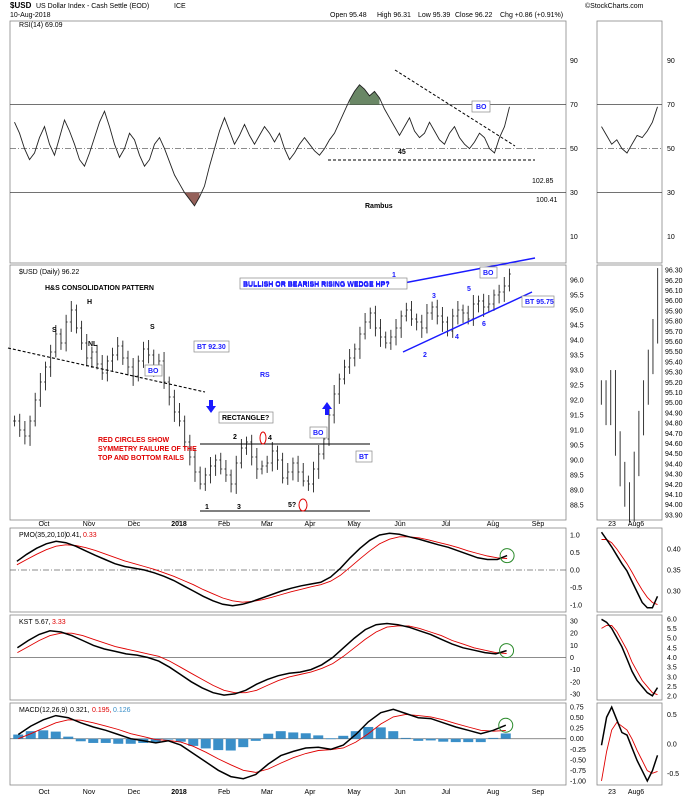 The height and width of the screenshot is (800, 696). What do you see at coordinates (674, 454) in the screenshot?
I see `price-inset-tick-94.50: 94.50` at bounding box center [674, 454].